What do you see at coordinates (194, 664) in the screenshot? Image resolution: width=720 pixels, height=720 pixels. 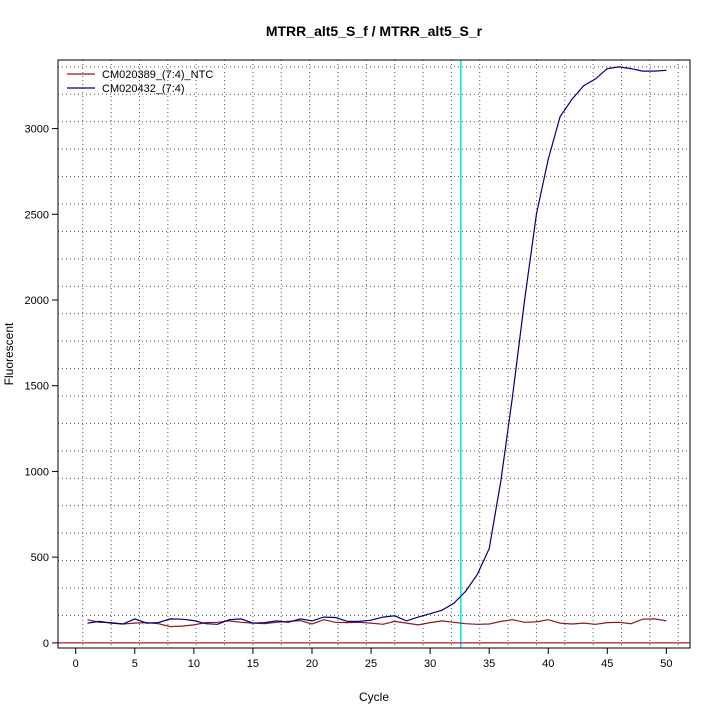 I see `x-tick-label: 10` at bounding box center [194, 664].